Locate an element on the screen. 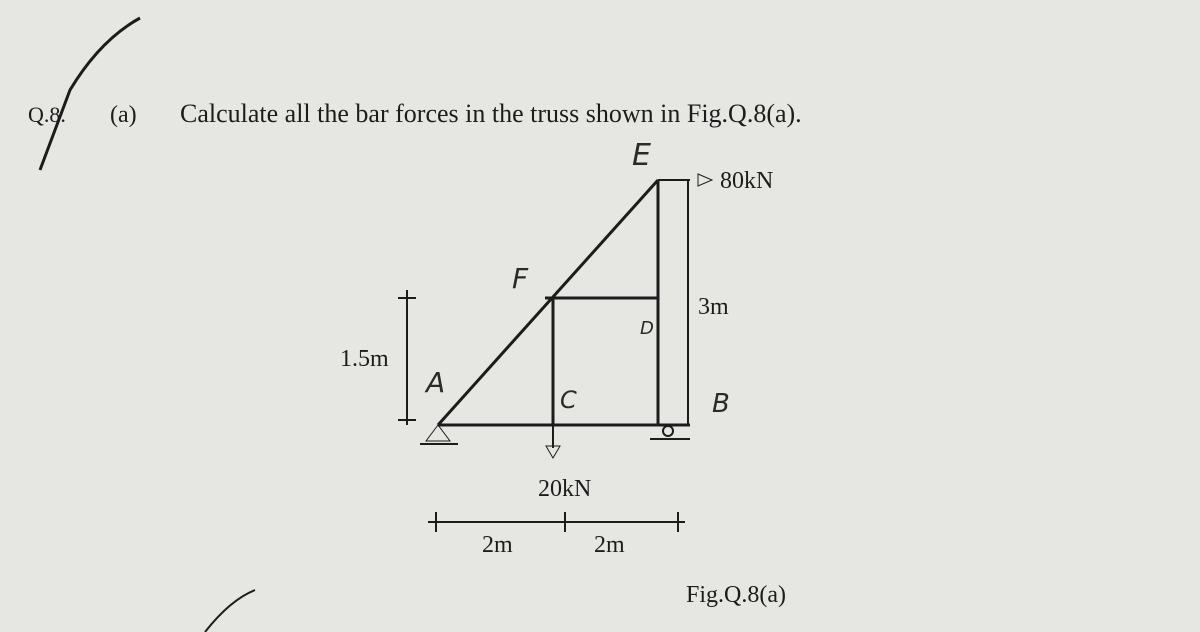 The width and height of the screenshot is (1200, 632). truss is located at coordinates (556, 352).